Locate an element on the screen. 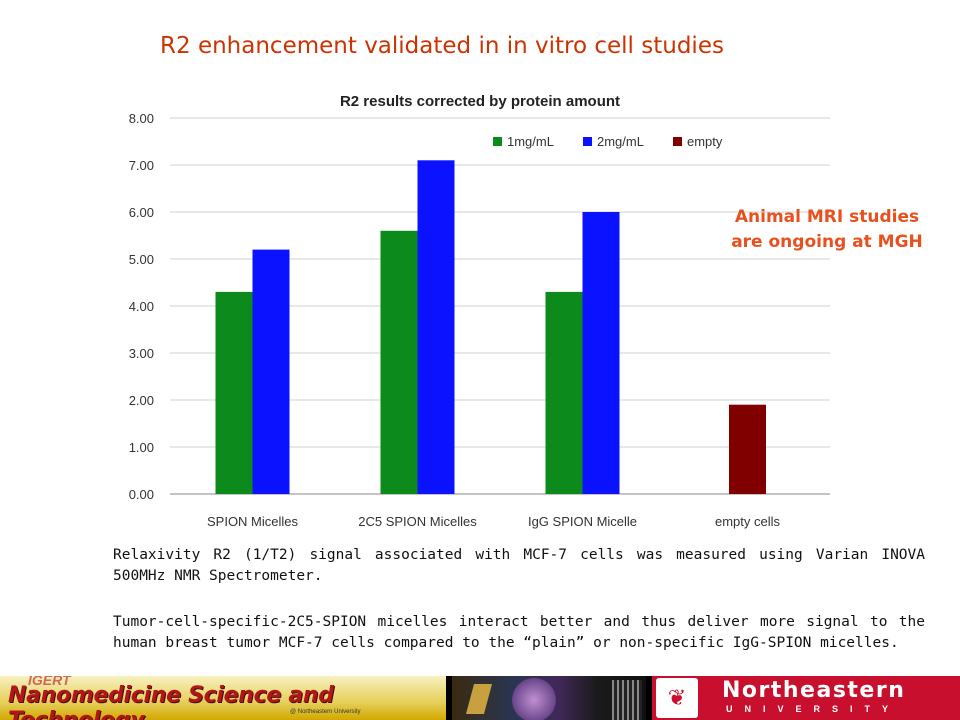 The image size is (960, 720). artwork-stripes is located at coordinates (627, 700).